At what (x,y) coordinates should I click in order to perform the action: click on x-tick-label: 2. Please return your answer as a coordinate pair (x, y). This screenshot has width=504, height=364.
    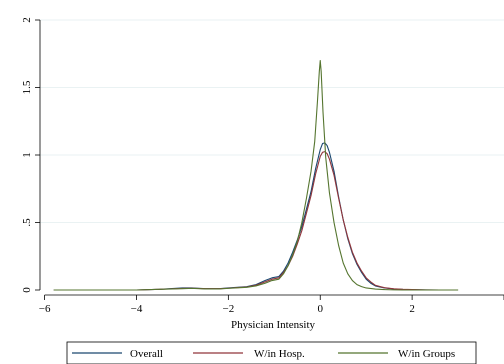
    Looking at the image, I should click on (412, 309).